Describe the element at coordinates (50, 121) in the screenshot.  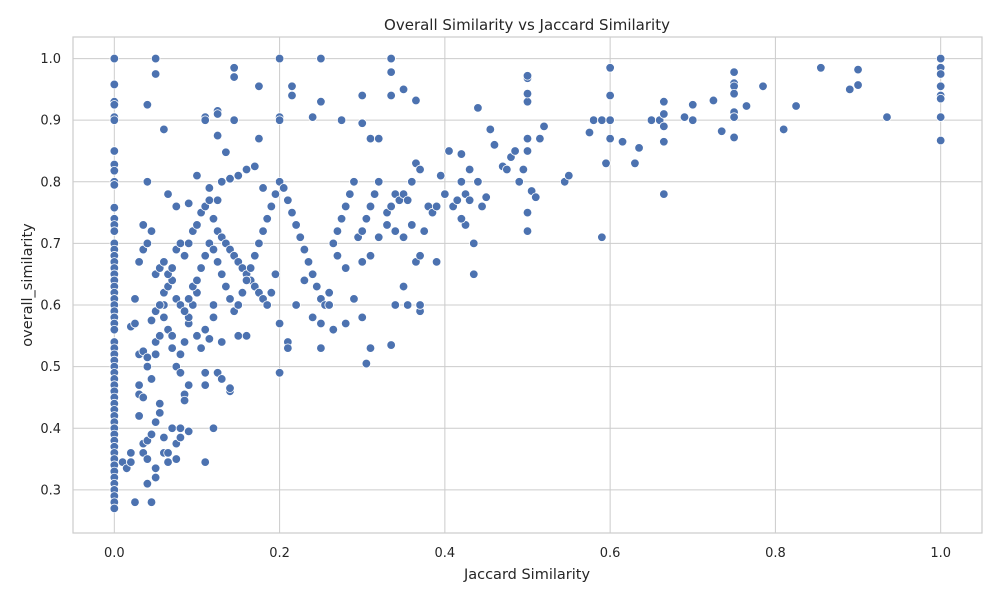
I see `y-tick-label: 0.9` at that location.